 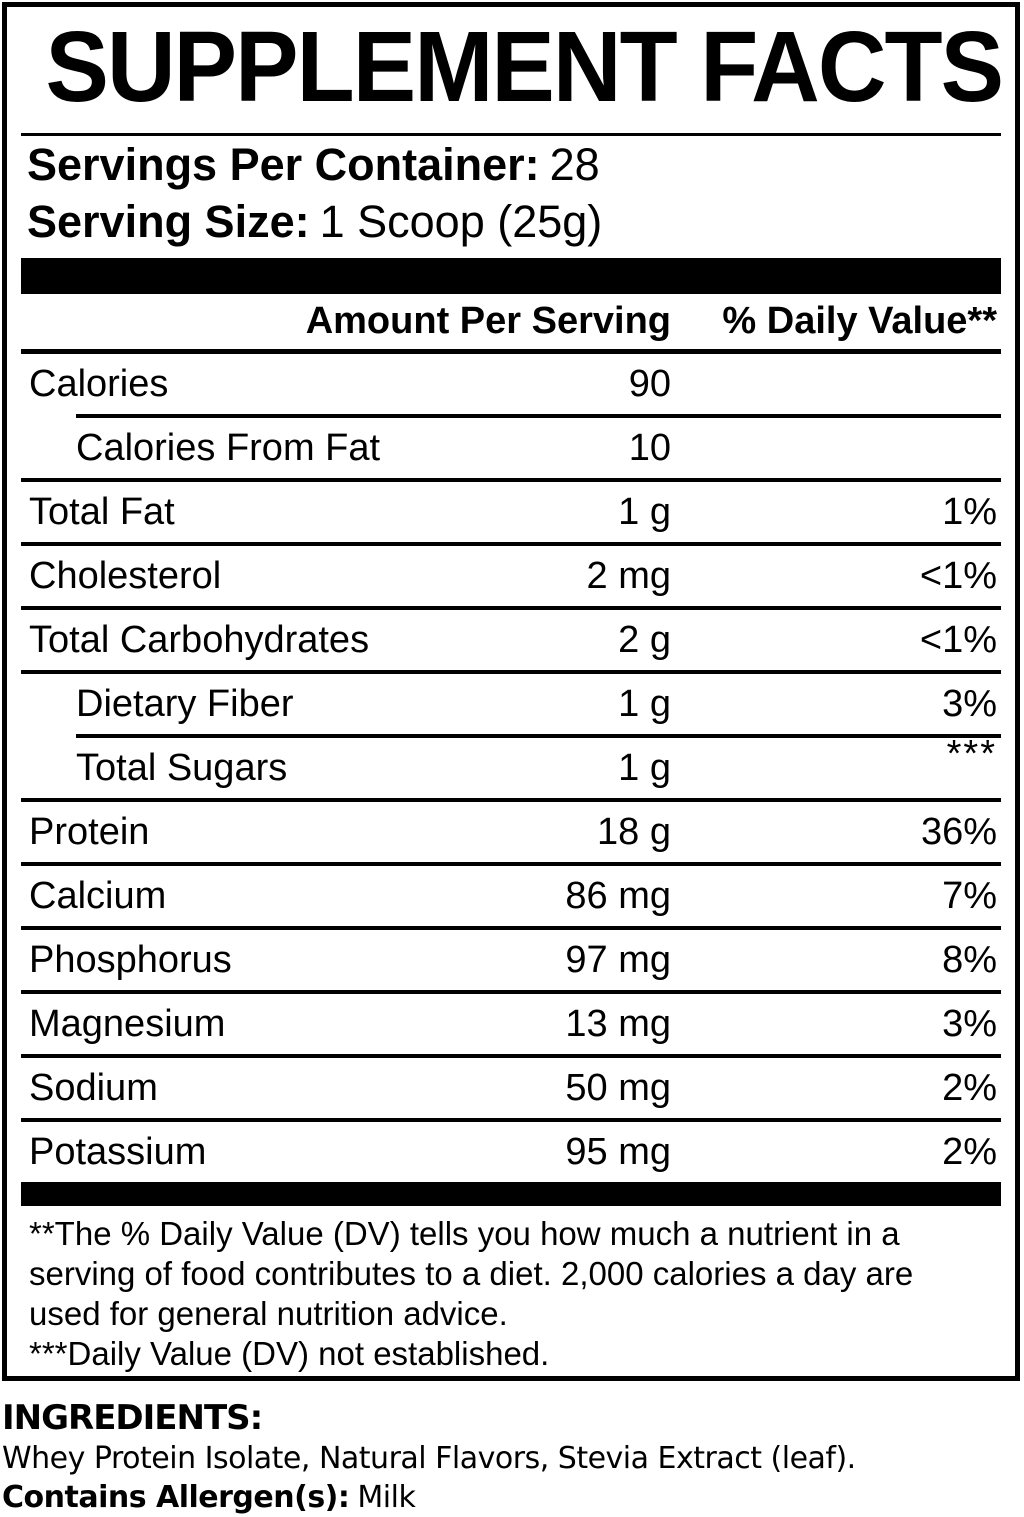 What do you see at coordinates (618, 1152) in the screenshot?
I see `amount-value: 95 mg` at bounding box center [618, 1152].